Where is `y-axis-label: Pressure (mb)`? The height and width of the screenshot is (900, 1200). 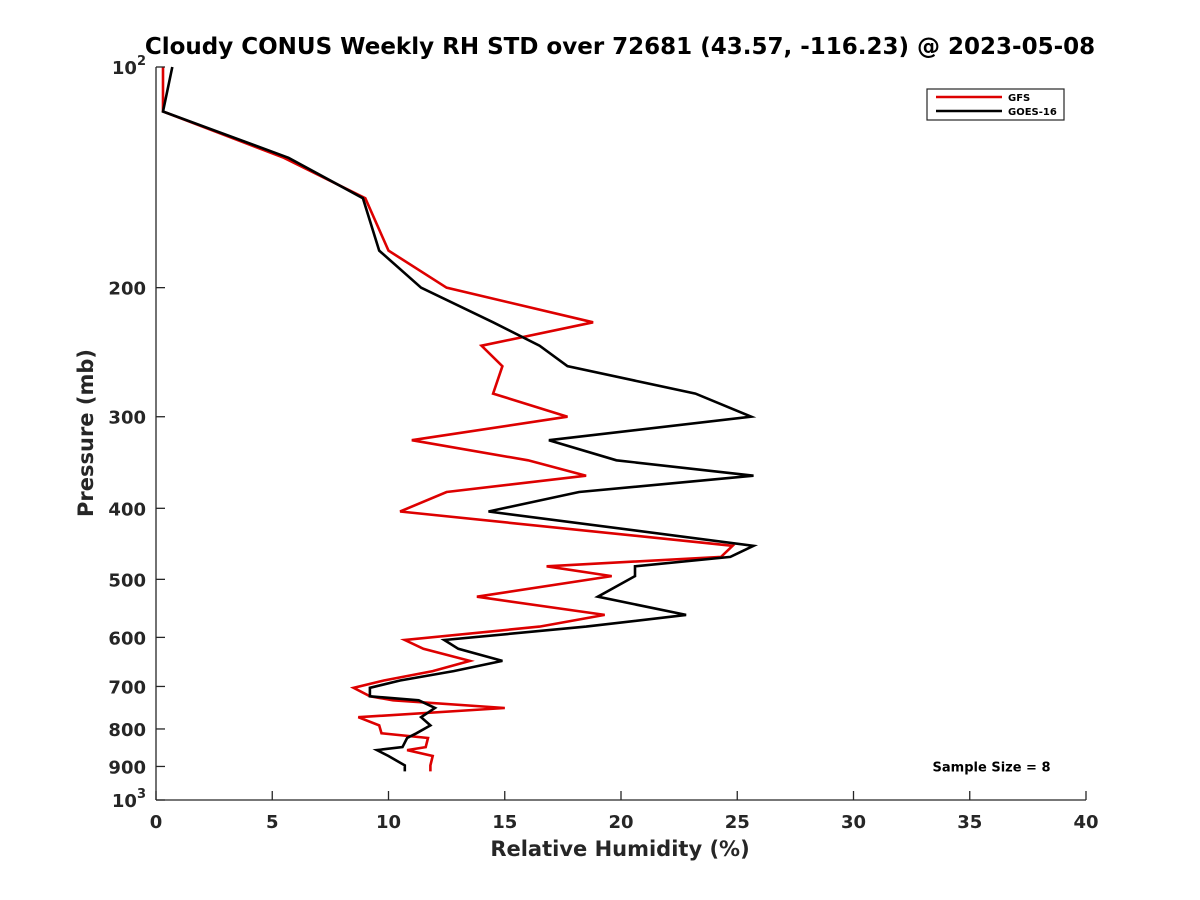 y-axis-label: Pressure (mb) is located at coordinates (86, 433).